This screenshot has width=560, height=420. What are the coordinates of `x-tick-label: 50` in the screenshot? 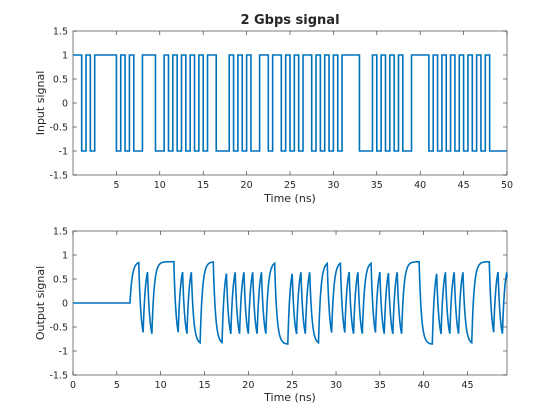 It's located at (507, 185).